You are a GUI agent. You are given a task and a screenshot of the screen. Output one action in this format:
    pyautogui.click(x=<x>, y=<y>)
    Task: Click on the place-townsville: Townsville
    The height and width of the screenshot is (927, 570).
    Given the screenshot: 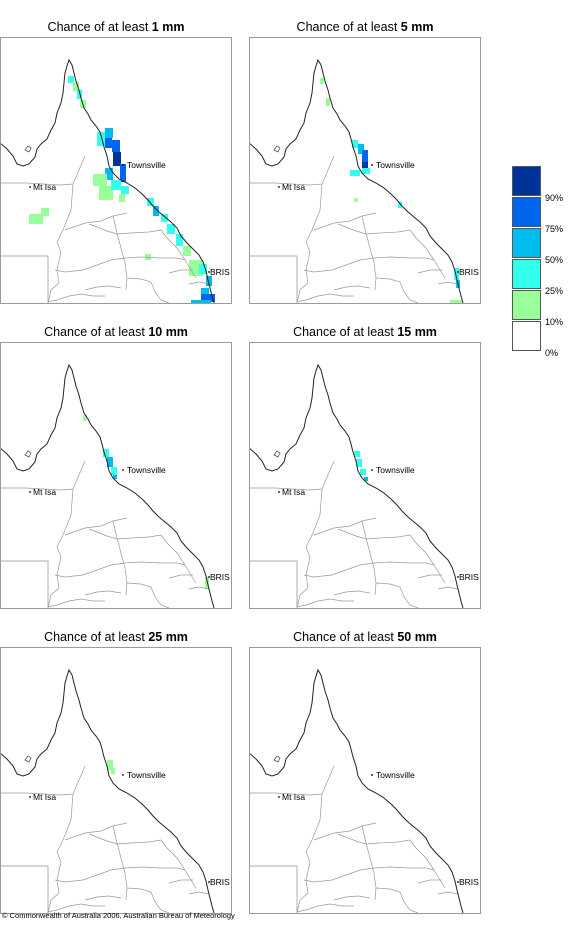 What is the action you would take?
    pyautogui.click(x=395, y=470)
    